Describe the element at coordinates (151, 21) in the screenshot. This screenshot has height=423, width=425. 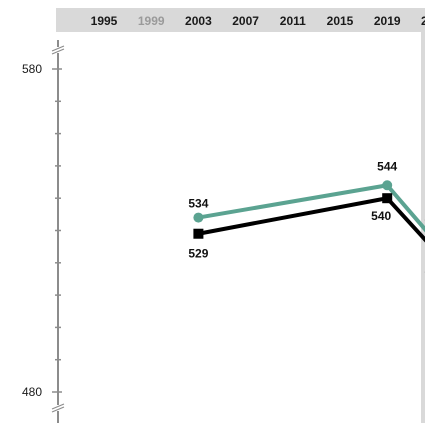
I see `x-label-1999: 1999` at that location.